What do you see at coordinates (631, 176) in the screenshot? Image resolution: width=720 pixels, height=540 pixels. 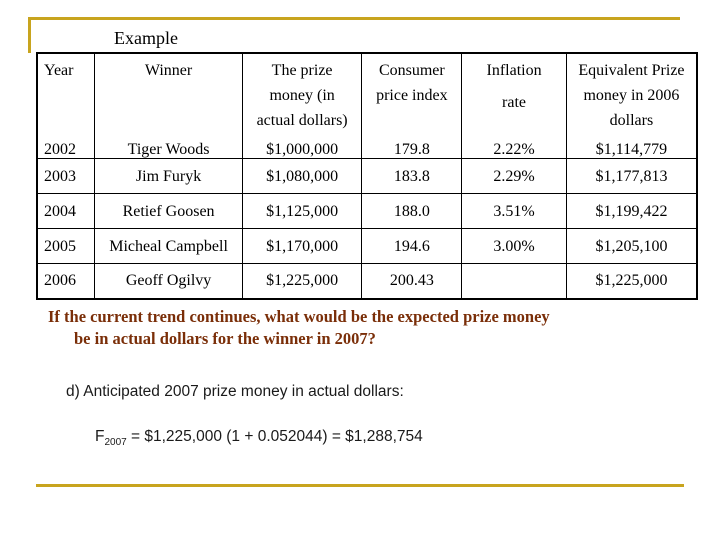 I see `cell-equivalent: $1,177,813` at bounding box center [631, 176].